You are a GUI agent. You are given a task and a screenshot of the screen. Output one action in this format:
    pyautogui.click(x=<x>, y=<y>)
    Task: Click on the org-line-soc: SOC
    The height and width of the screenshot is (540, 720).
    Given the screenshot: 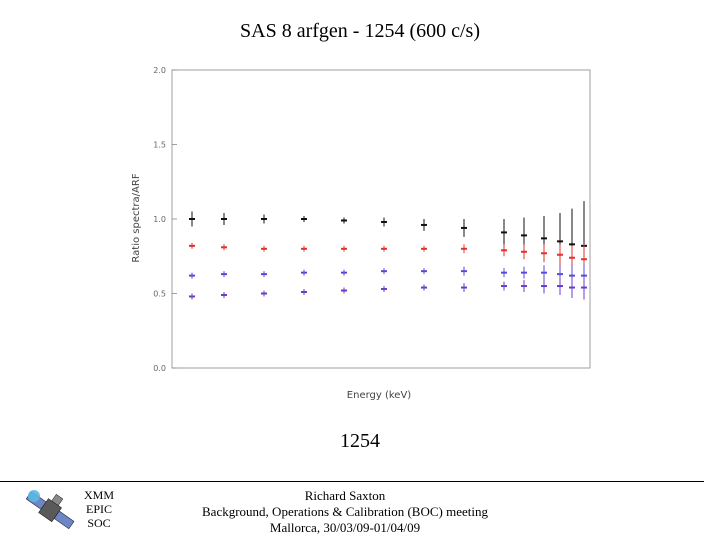 What is the action you would take?
    pyautogui.click(x=99, y=523)
    